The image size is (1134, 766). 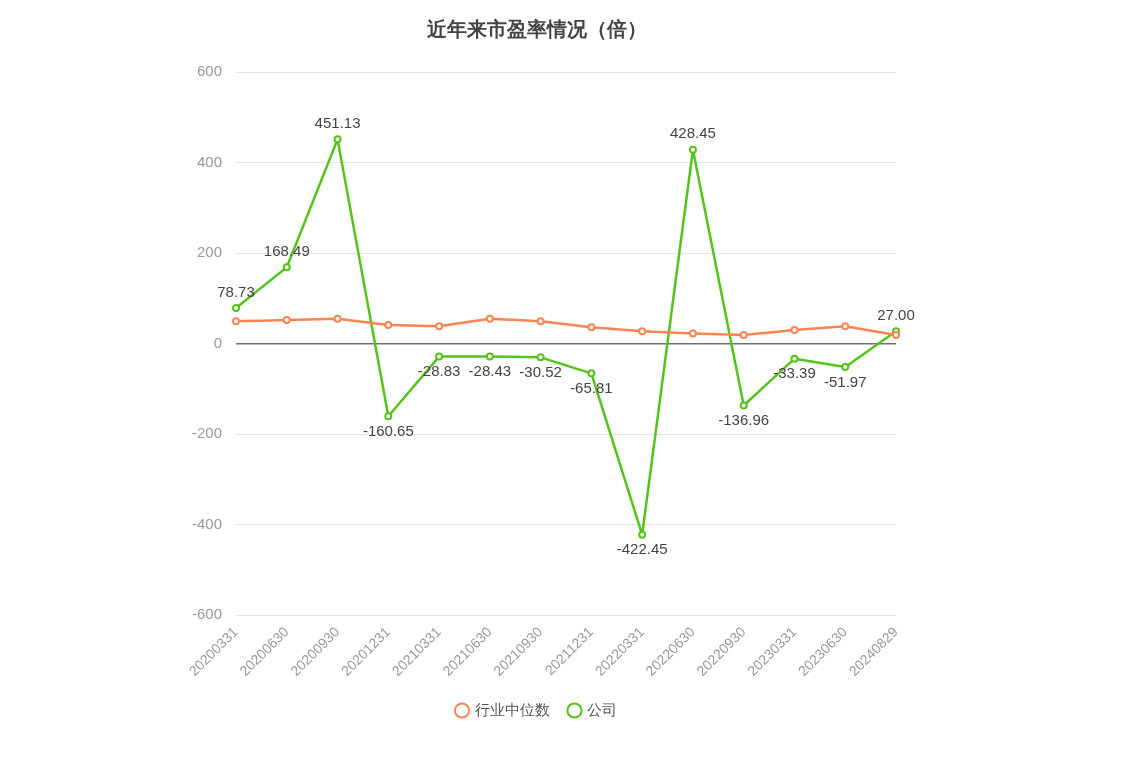 I want to click on data-label: -160.65, so click(x=388, y=430).